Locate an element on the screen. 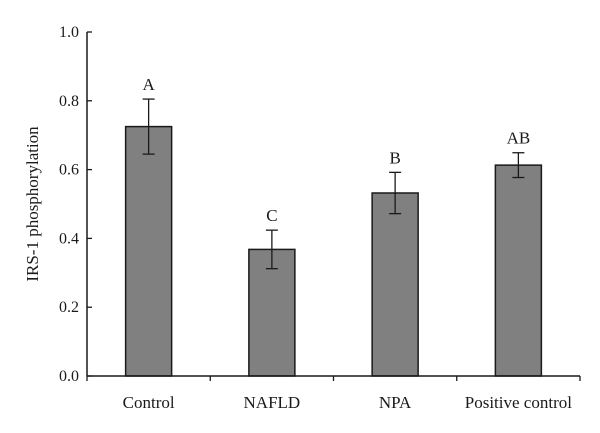 The width and height of the screenshot is (600, 433). y-tick-label-1: 0.2 is located at coordinates (69, 307).